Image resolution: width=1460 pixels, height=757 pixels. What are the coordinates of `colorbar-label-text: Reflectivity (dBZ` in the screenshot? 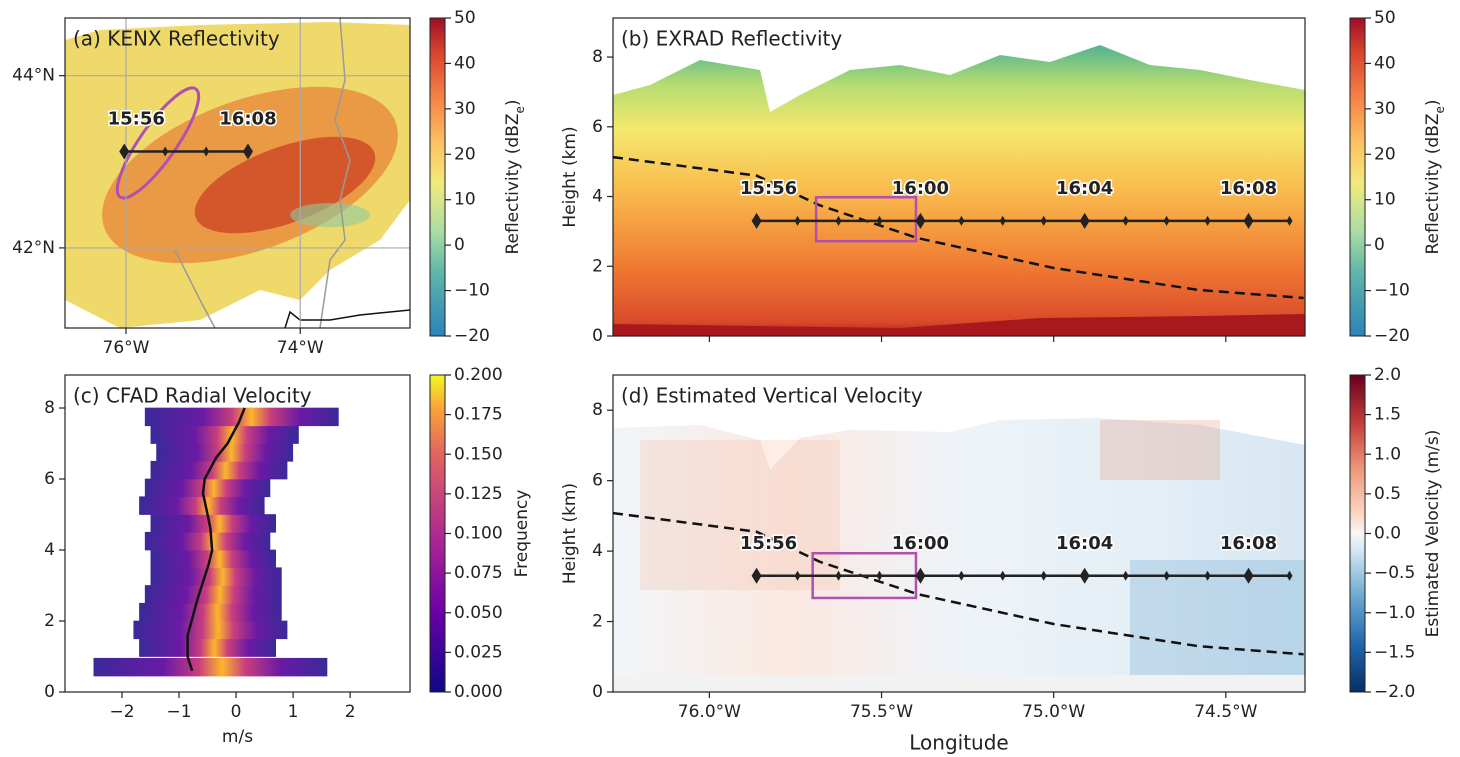 It's located at (1433, 183).